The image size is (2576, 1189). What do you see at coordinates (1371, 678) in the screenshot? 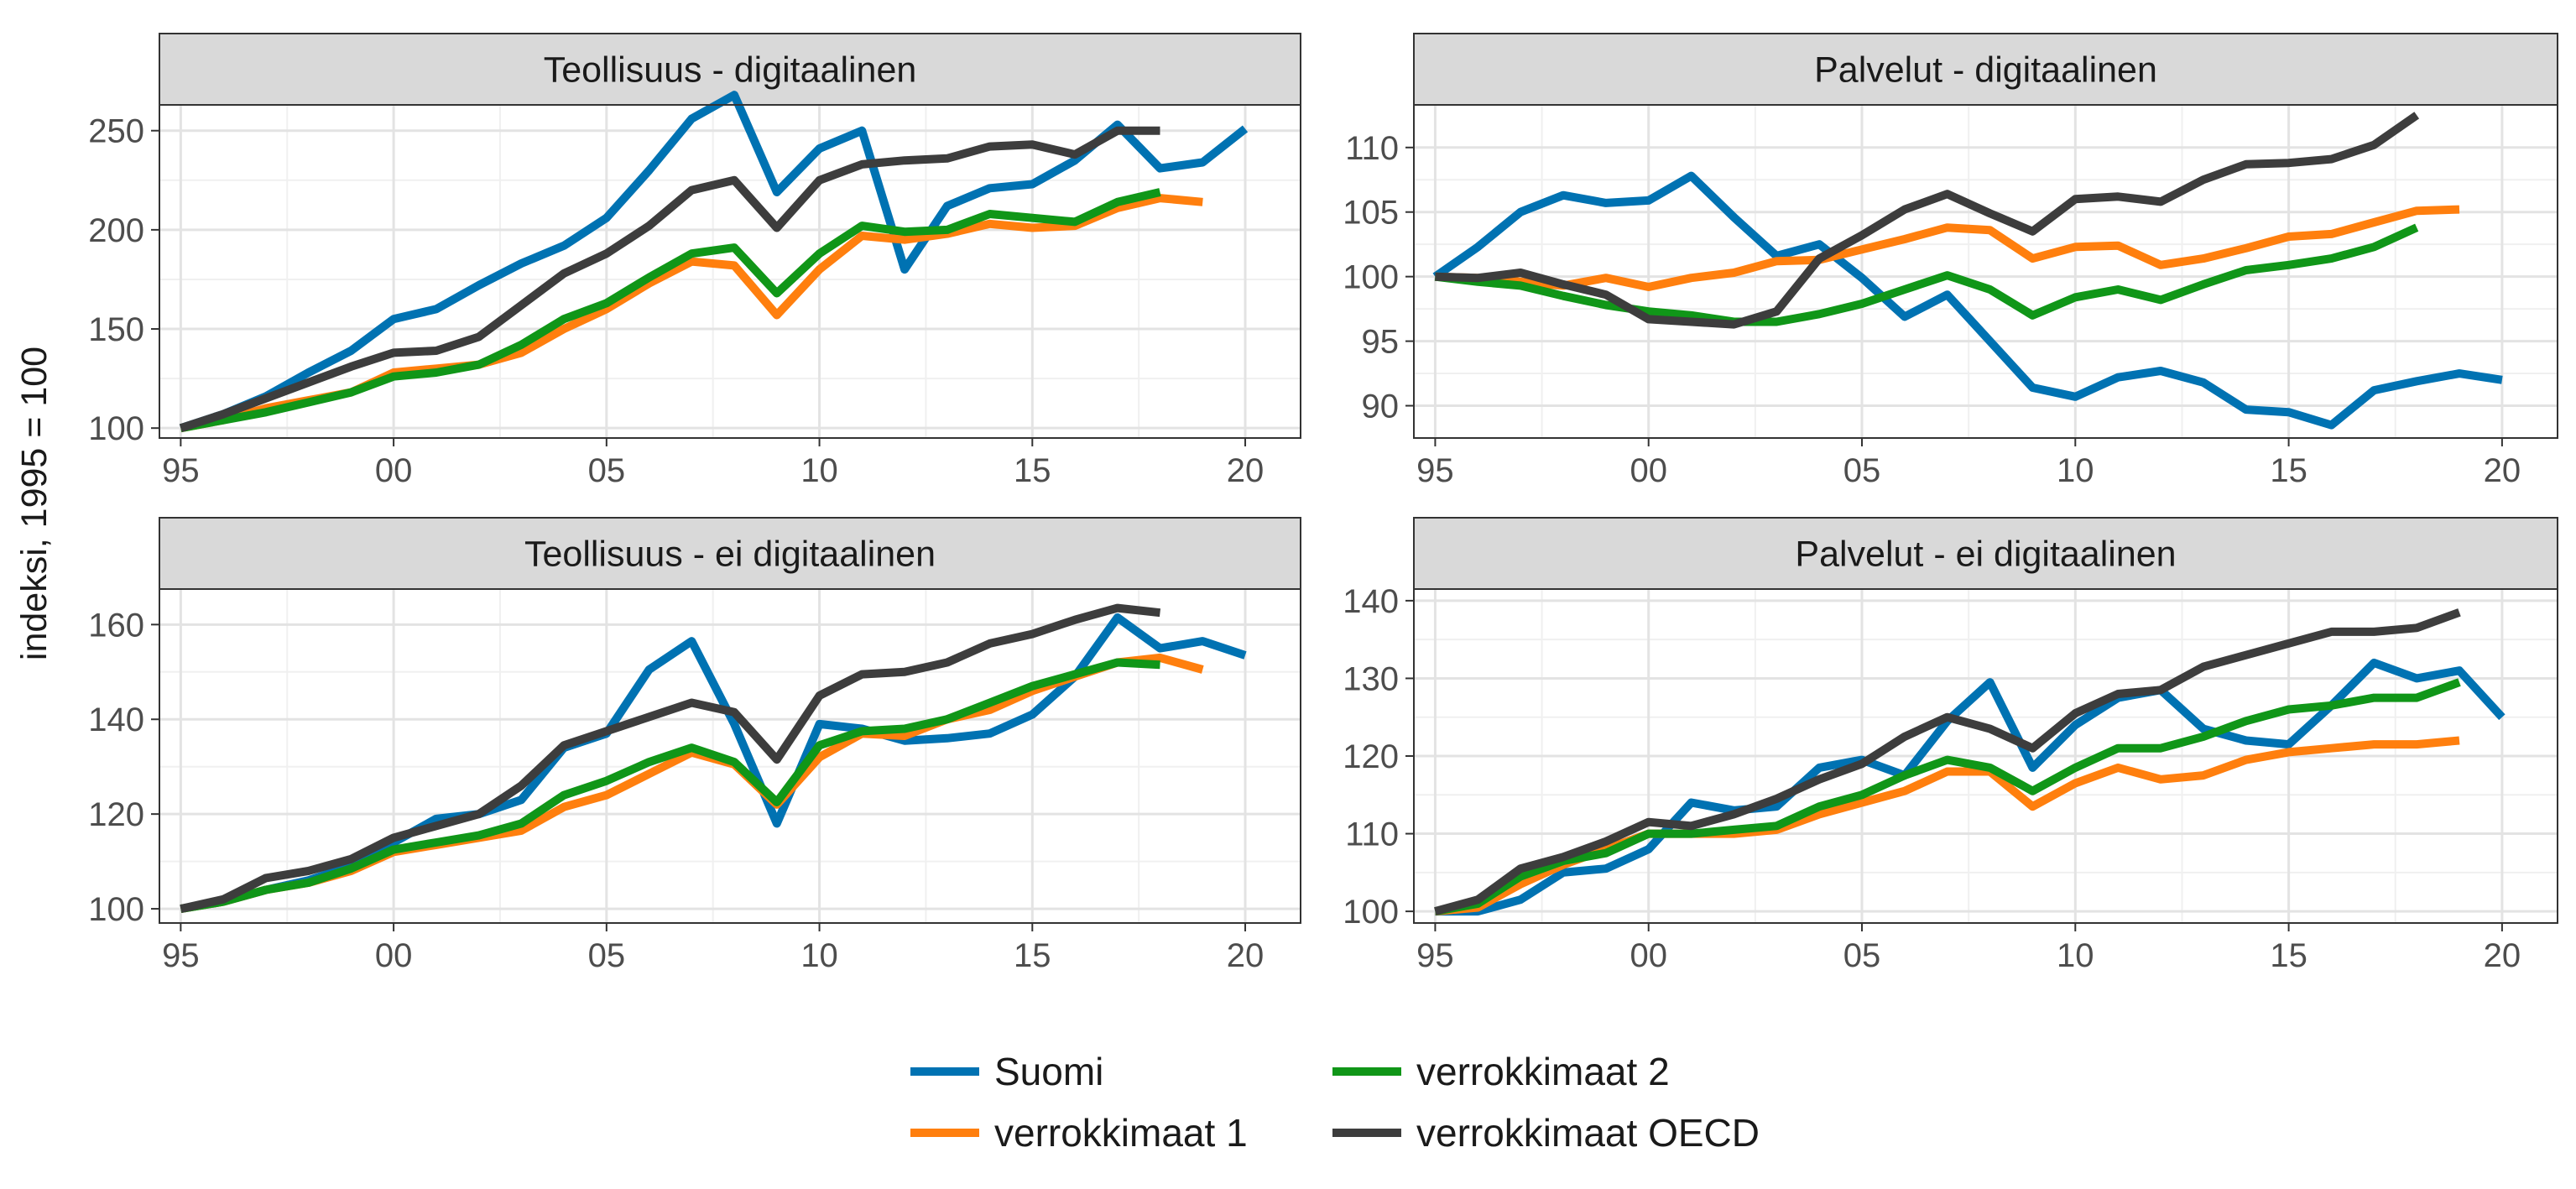
I see `y-tick-label: 130` at bounding box center [1371, 678].